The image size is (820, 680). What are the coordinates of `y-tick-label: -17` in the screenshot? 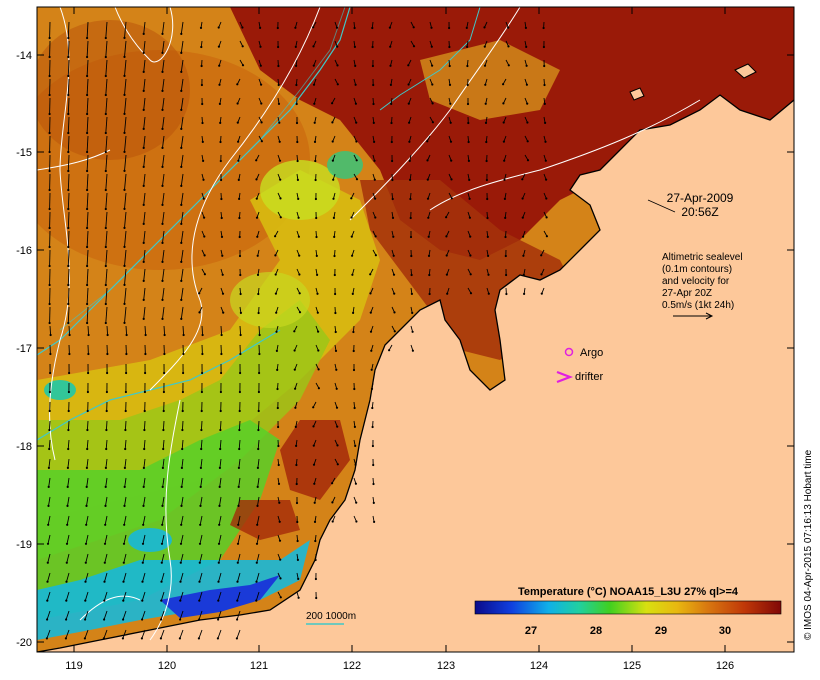 It's located at (24, 349).